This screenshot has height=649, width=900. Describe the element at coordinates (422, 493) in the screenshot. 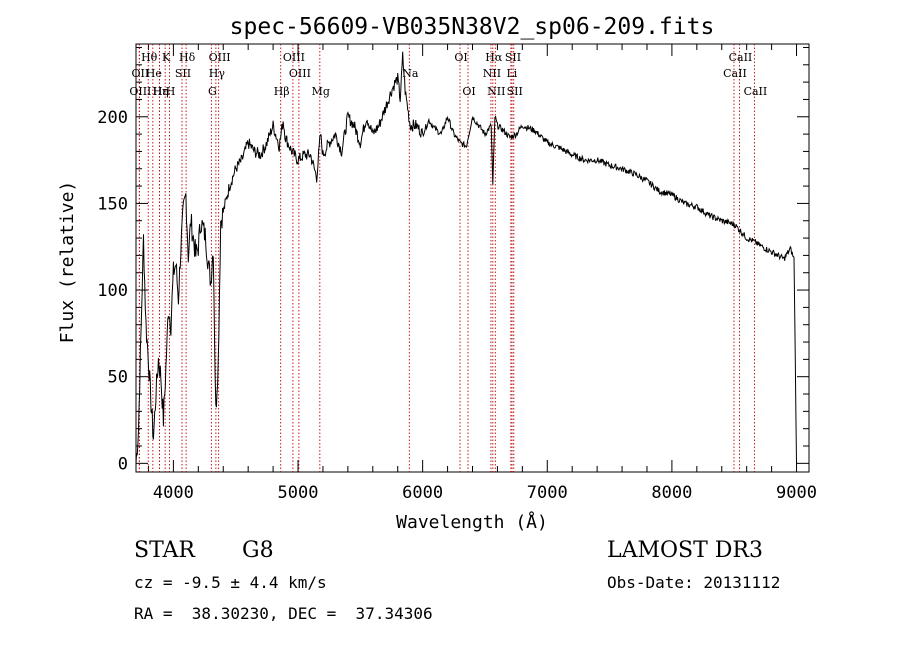

I see `x-tick-label: 6000` at that location.